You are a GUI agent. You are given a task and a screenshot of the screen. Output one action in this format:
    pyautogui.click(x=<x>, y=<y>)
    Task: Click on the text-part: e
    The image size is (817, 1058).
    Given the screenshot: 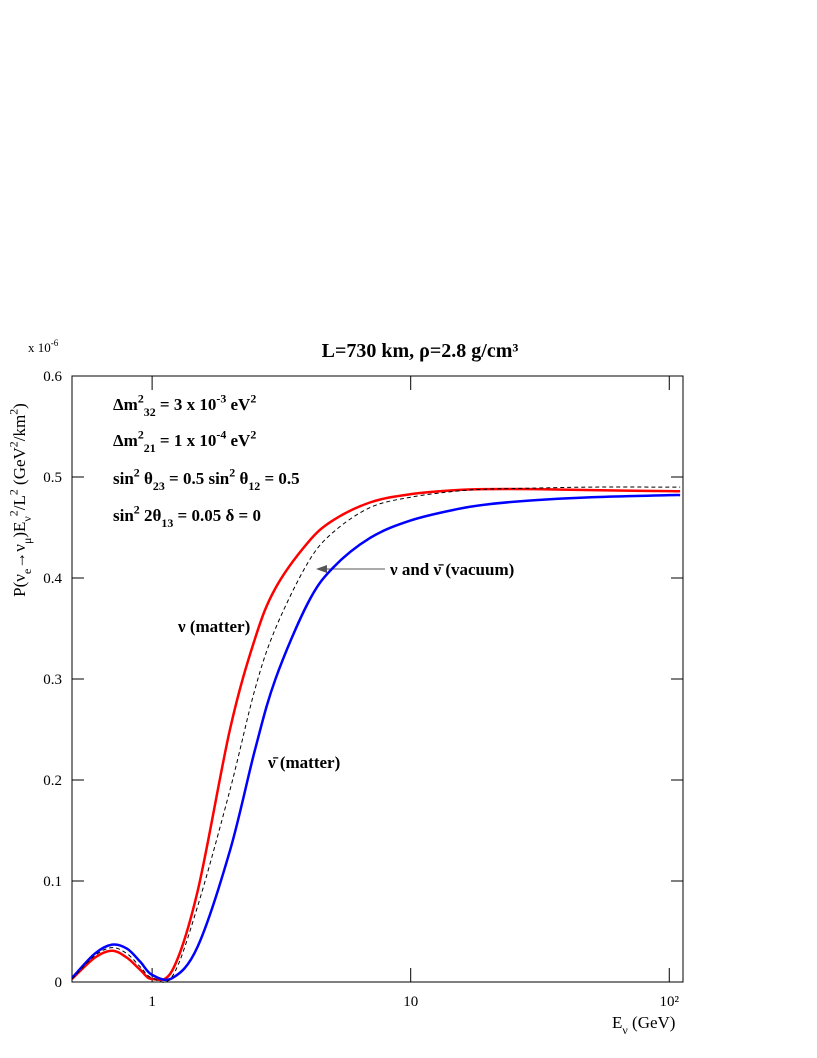 What is the action you would take?
    pyautogui.click(x=27, y=571)
    